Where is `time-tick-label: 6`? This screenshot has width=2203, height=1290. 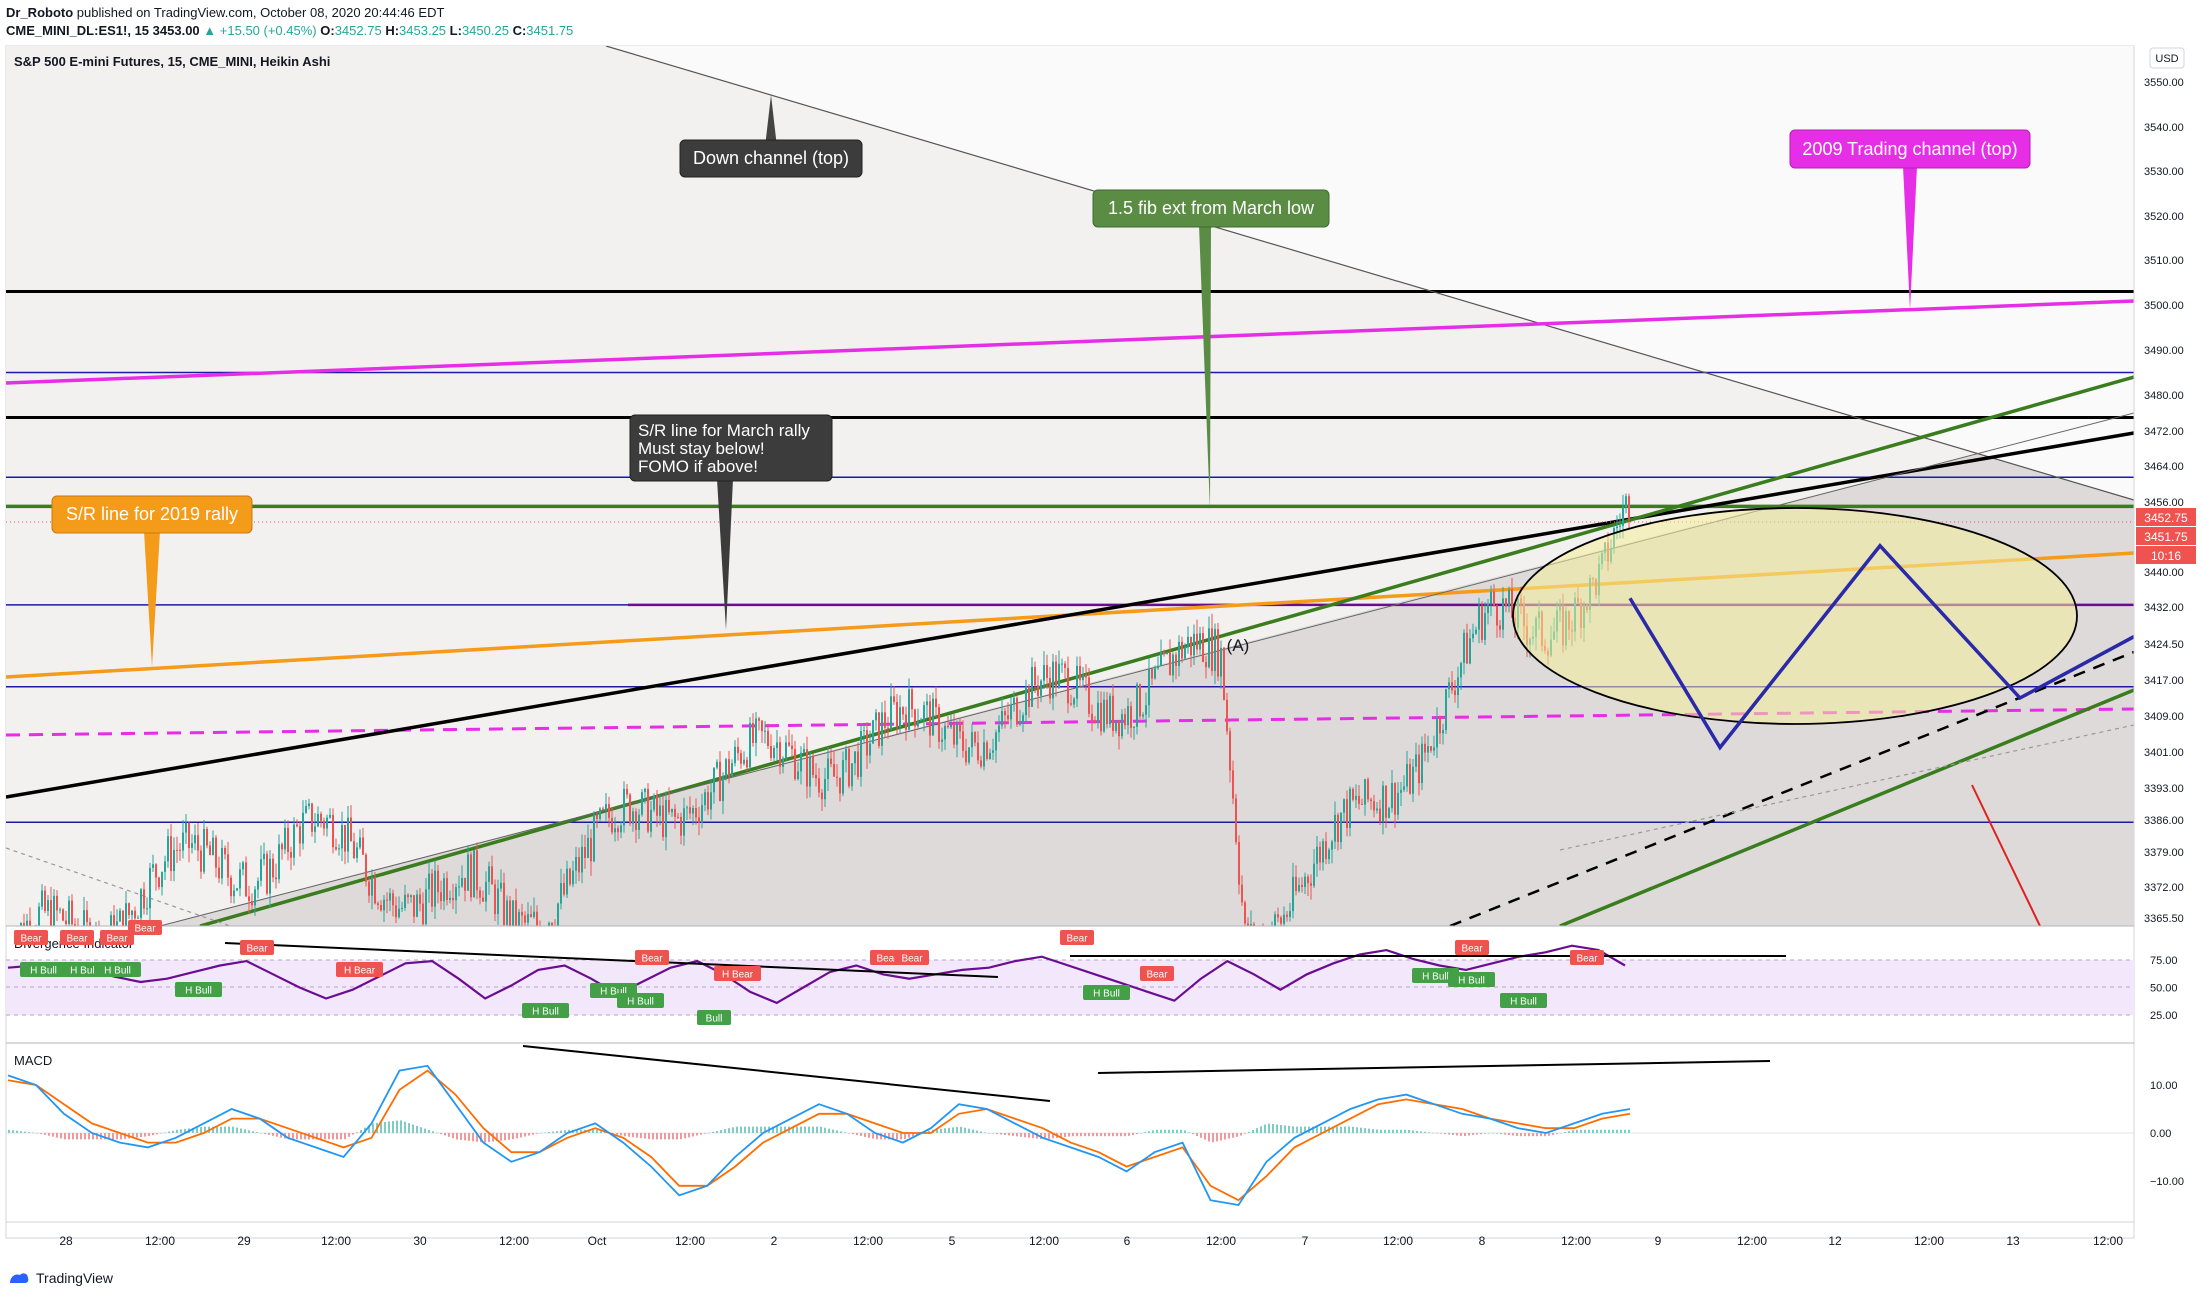
time-tick-label: 6 is located at coordinates (1127, 1241).